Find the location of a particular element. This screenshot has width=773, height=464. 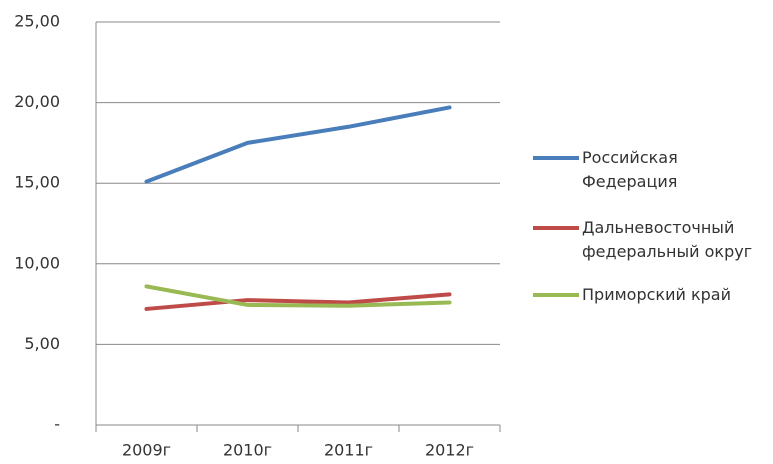

y-tick-label: 10,00 is located at coordinates (37, 262).